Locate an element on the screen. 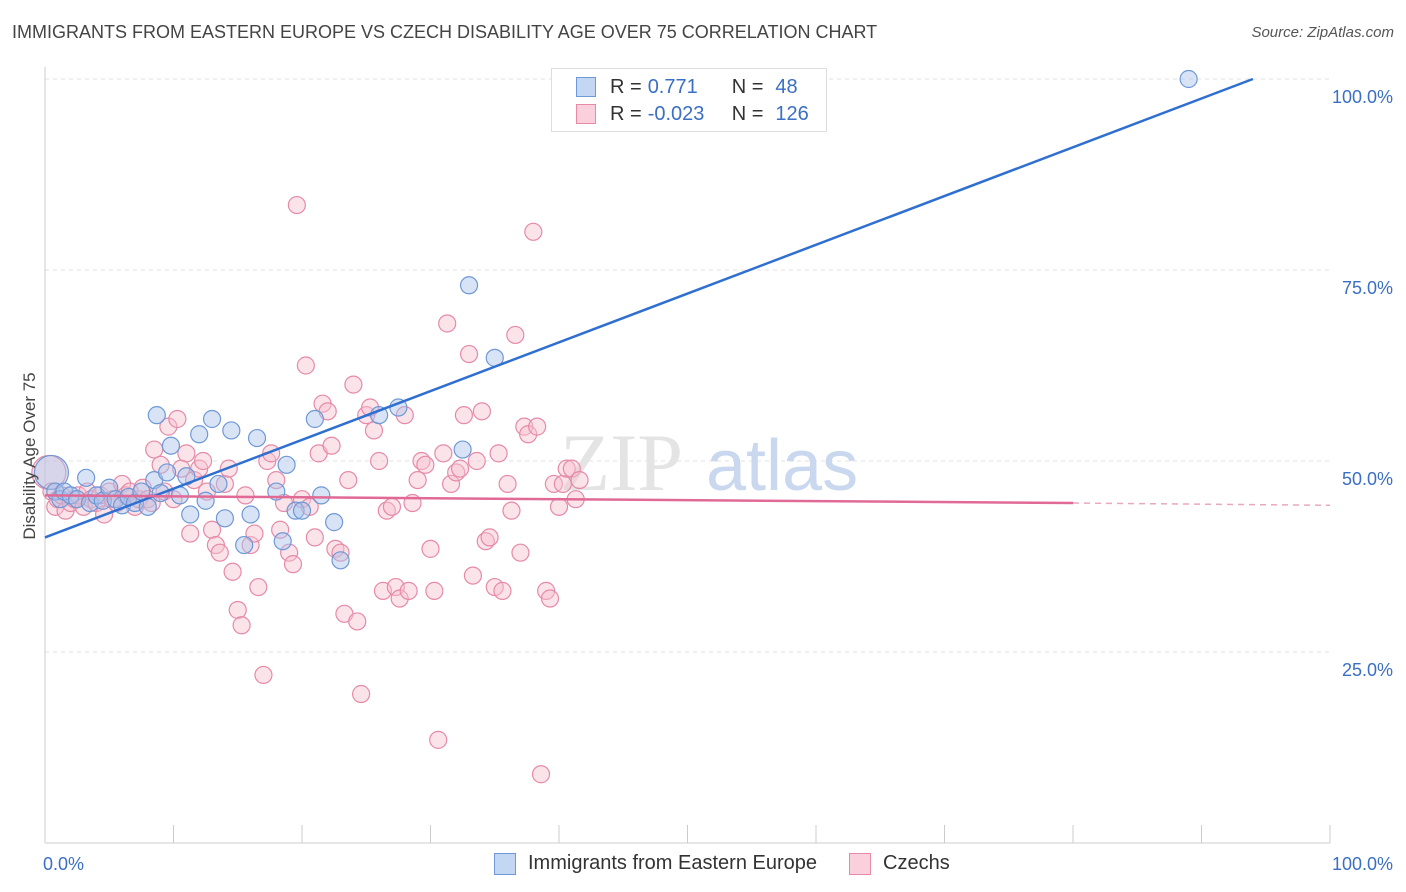  legend-row-czechs: R = -0.023 N = 126 is located at coordinates (692, 114).